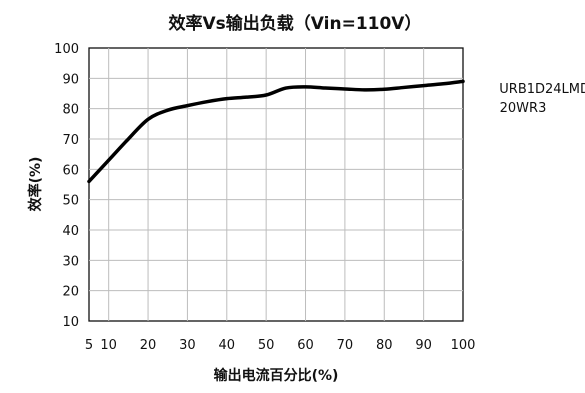 The height and width of the screenshot is (393, 585). Describe the element at coordinates (295, 23) in the screenshot. I see `chart-title: 效率Vs输出负载（Vin=110V）` at that location.